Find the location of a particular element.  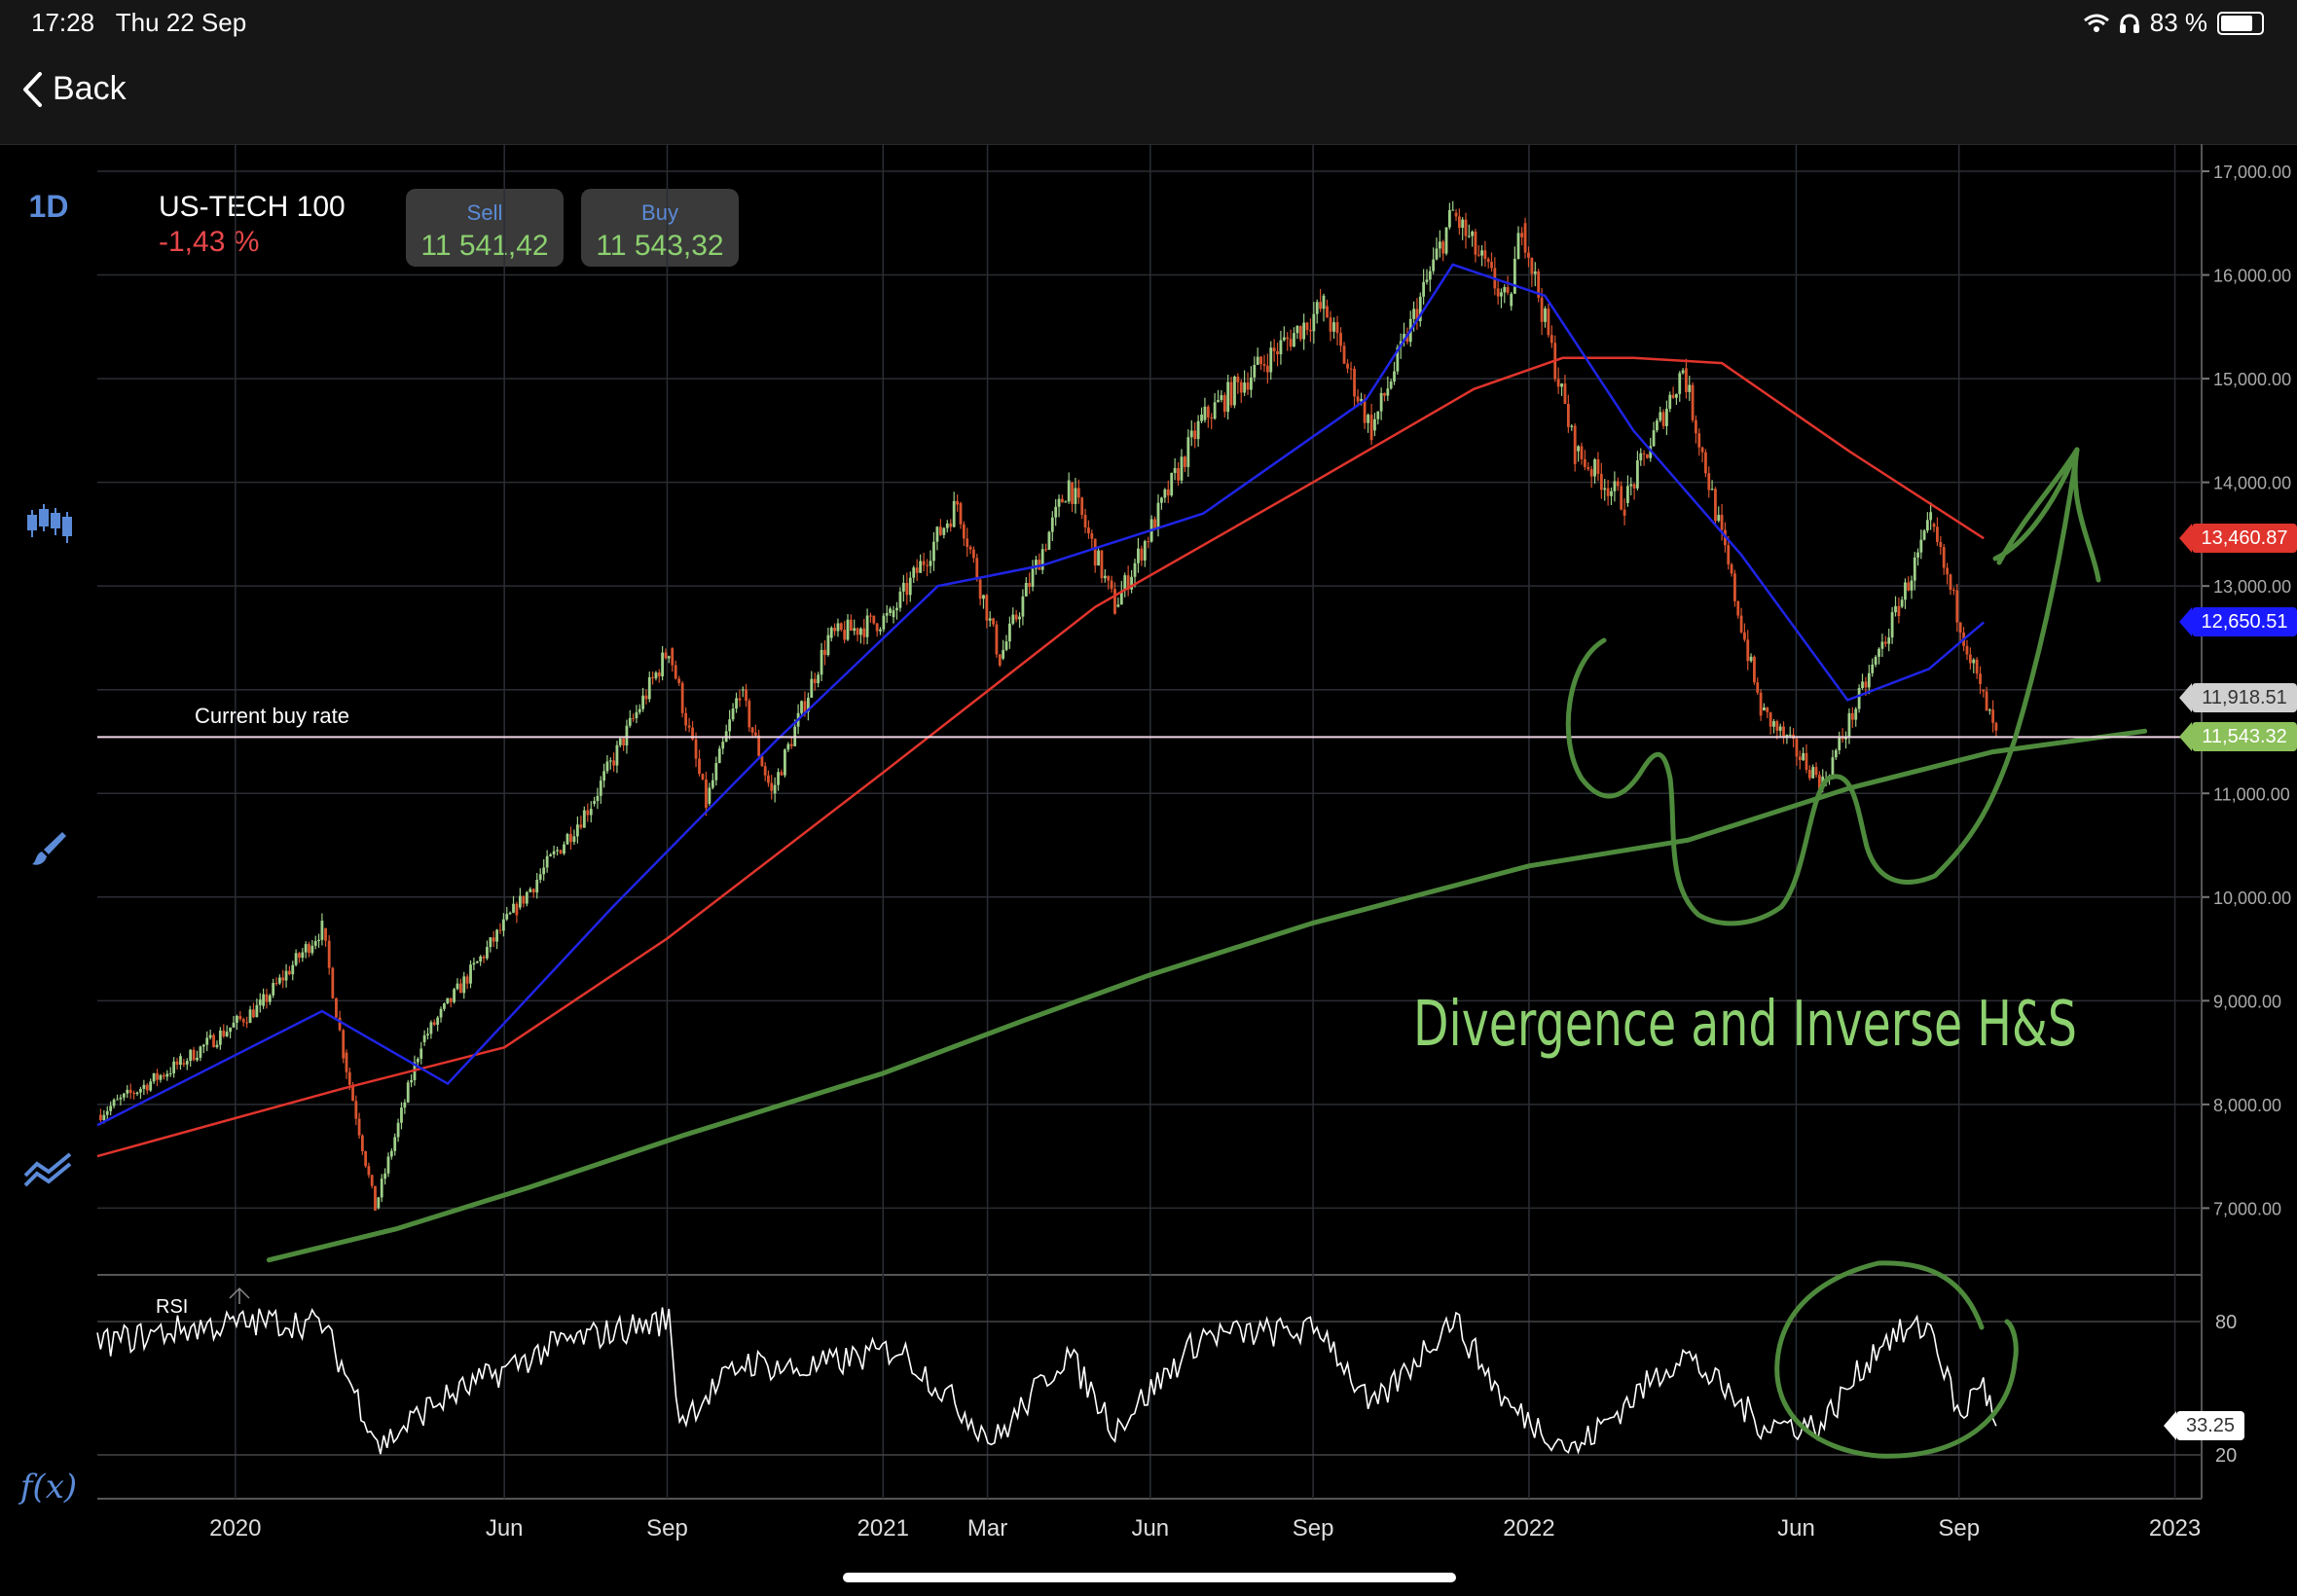

candlestick-icon is located at coordinates (49, 524).